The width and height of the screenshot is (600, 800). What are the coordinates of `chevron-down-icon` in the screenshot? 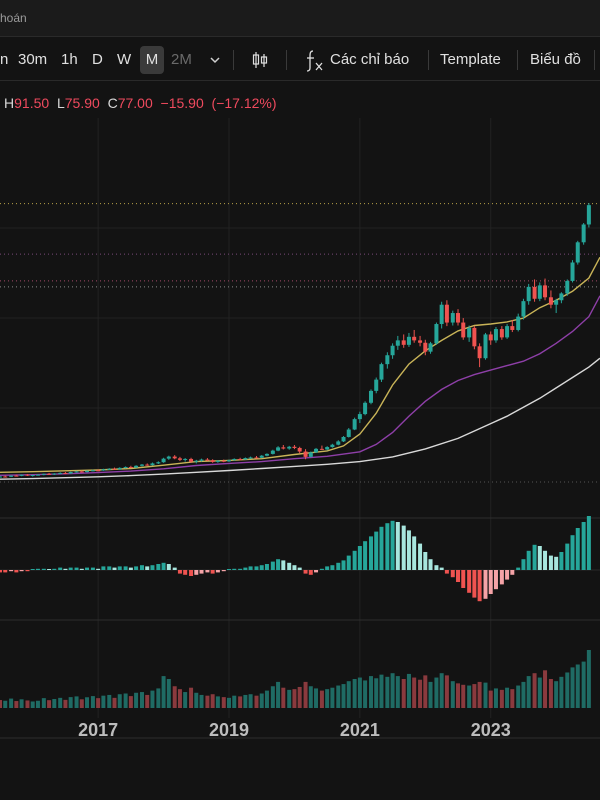 It's located at (214, 60).